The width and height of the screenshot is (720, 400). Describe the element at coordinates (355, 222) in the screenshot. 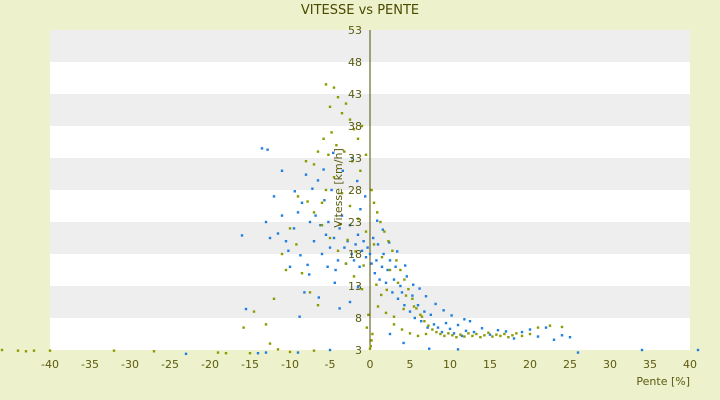

I see `y-tick-label: 23` at that location.